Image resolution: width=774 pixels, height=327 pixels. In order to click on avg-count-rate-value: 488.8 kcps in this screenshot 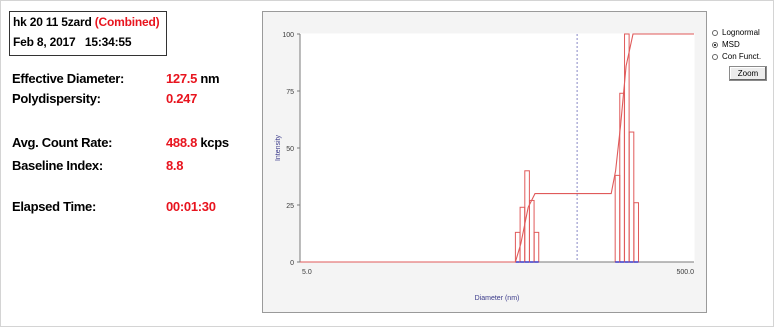, I will do `click(197, 142)`.